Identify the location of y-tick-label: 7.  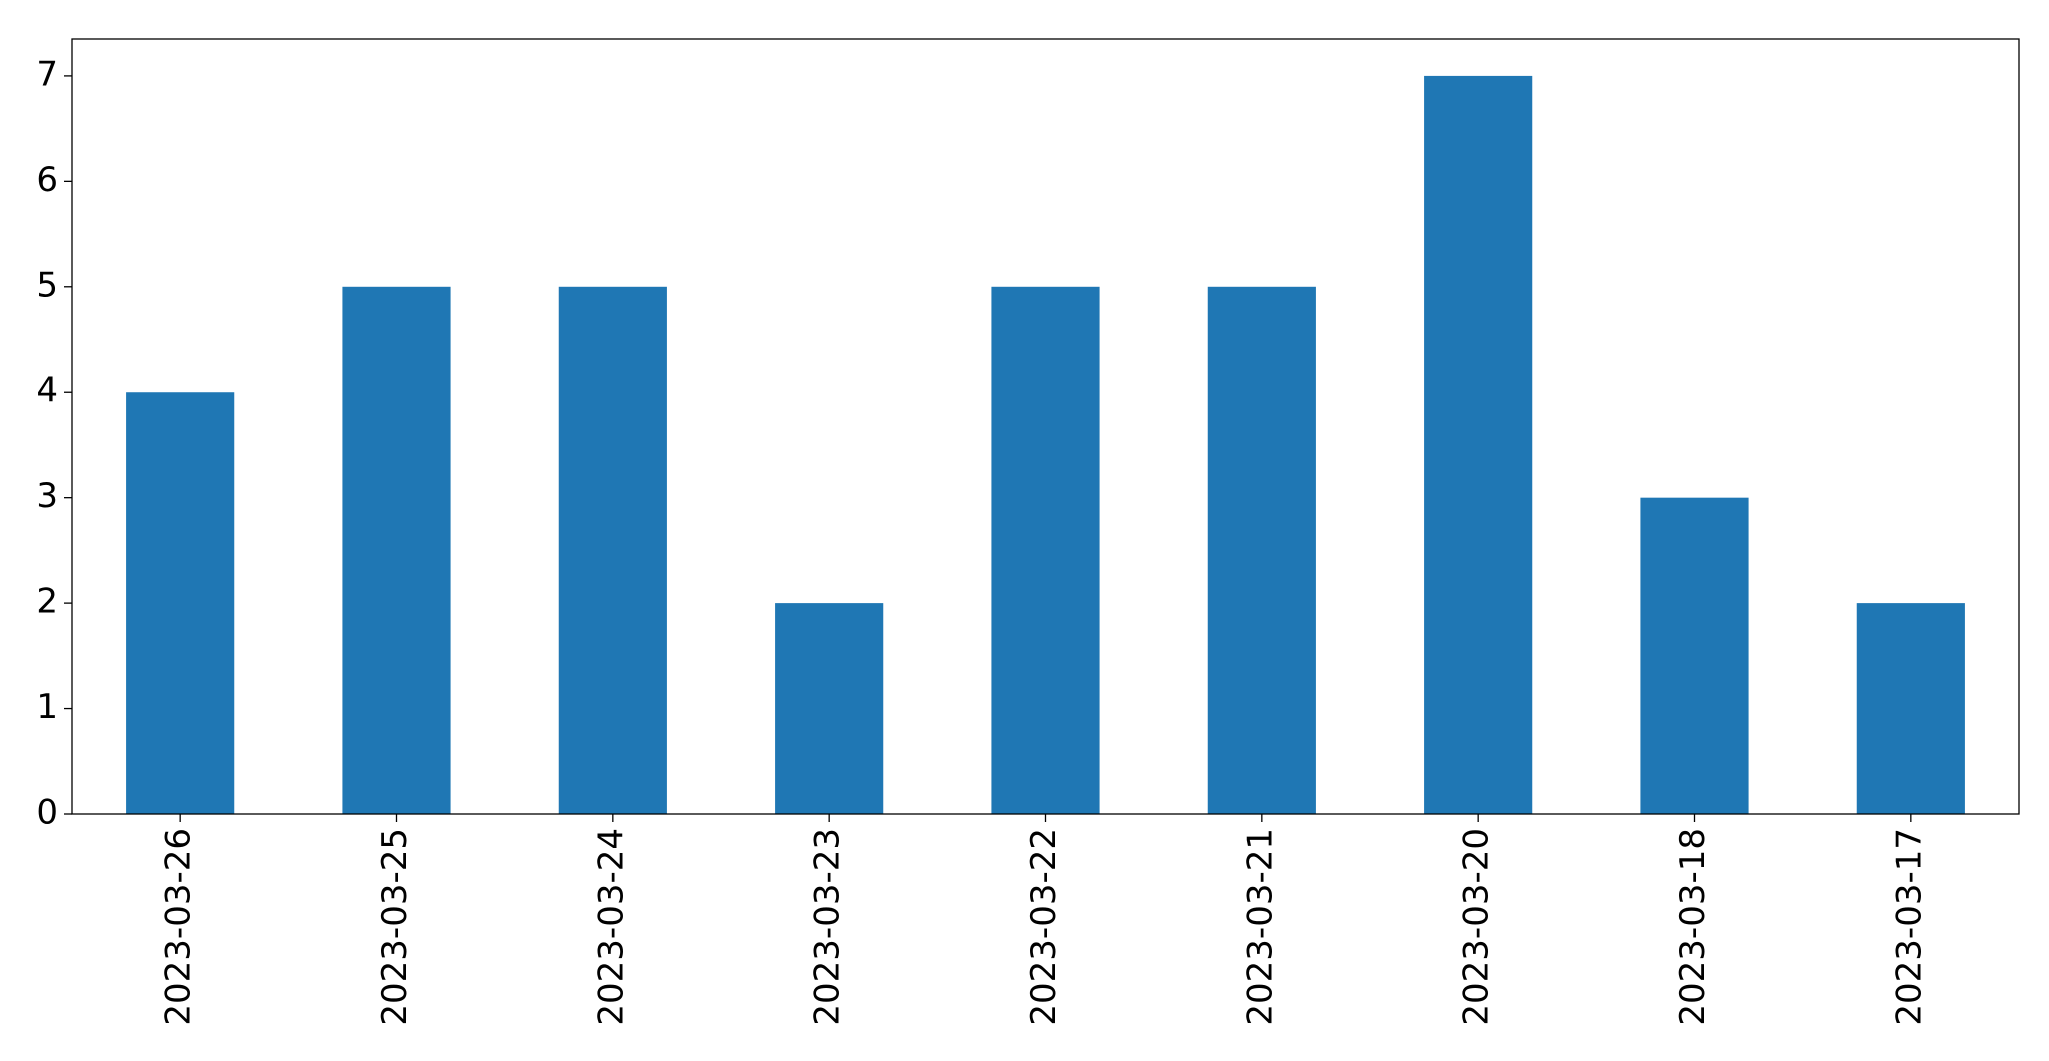
(47, 74).